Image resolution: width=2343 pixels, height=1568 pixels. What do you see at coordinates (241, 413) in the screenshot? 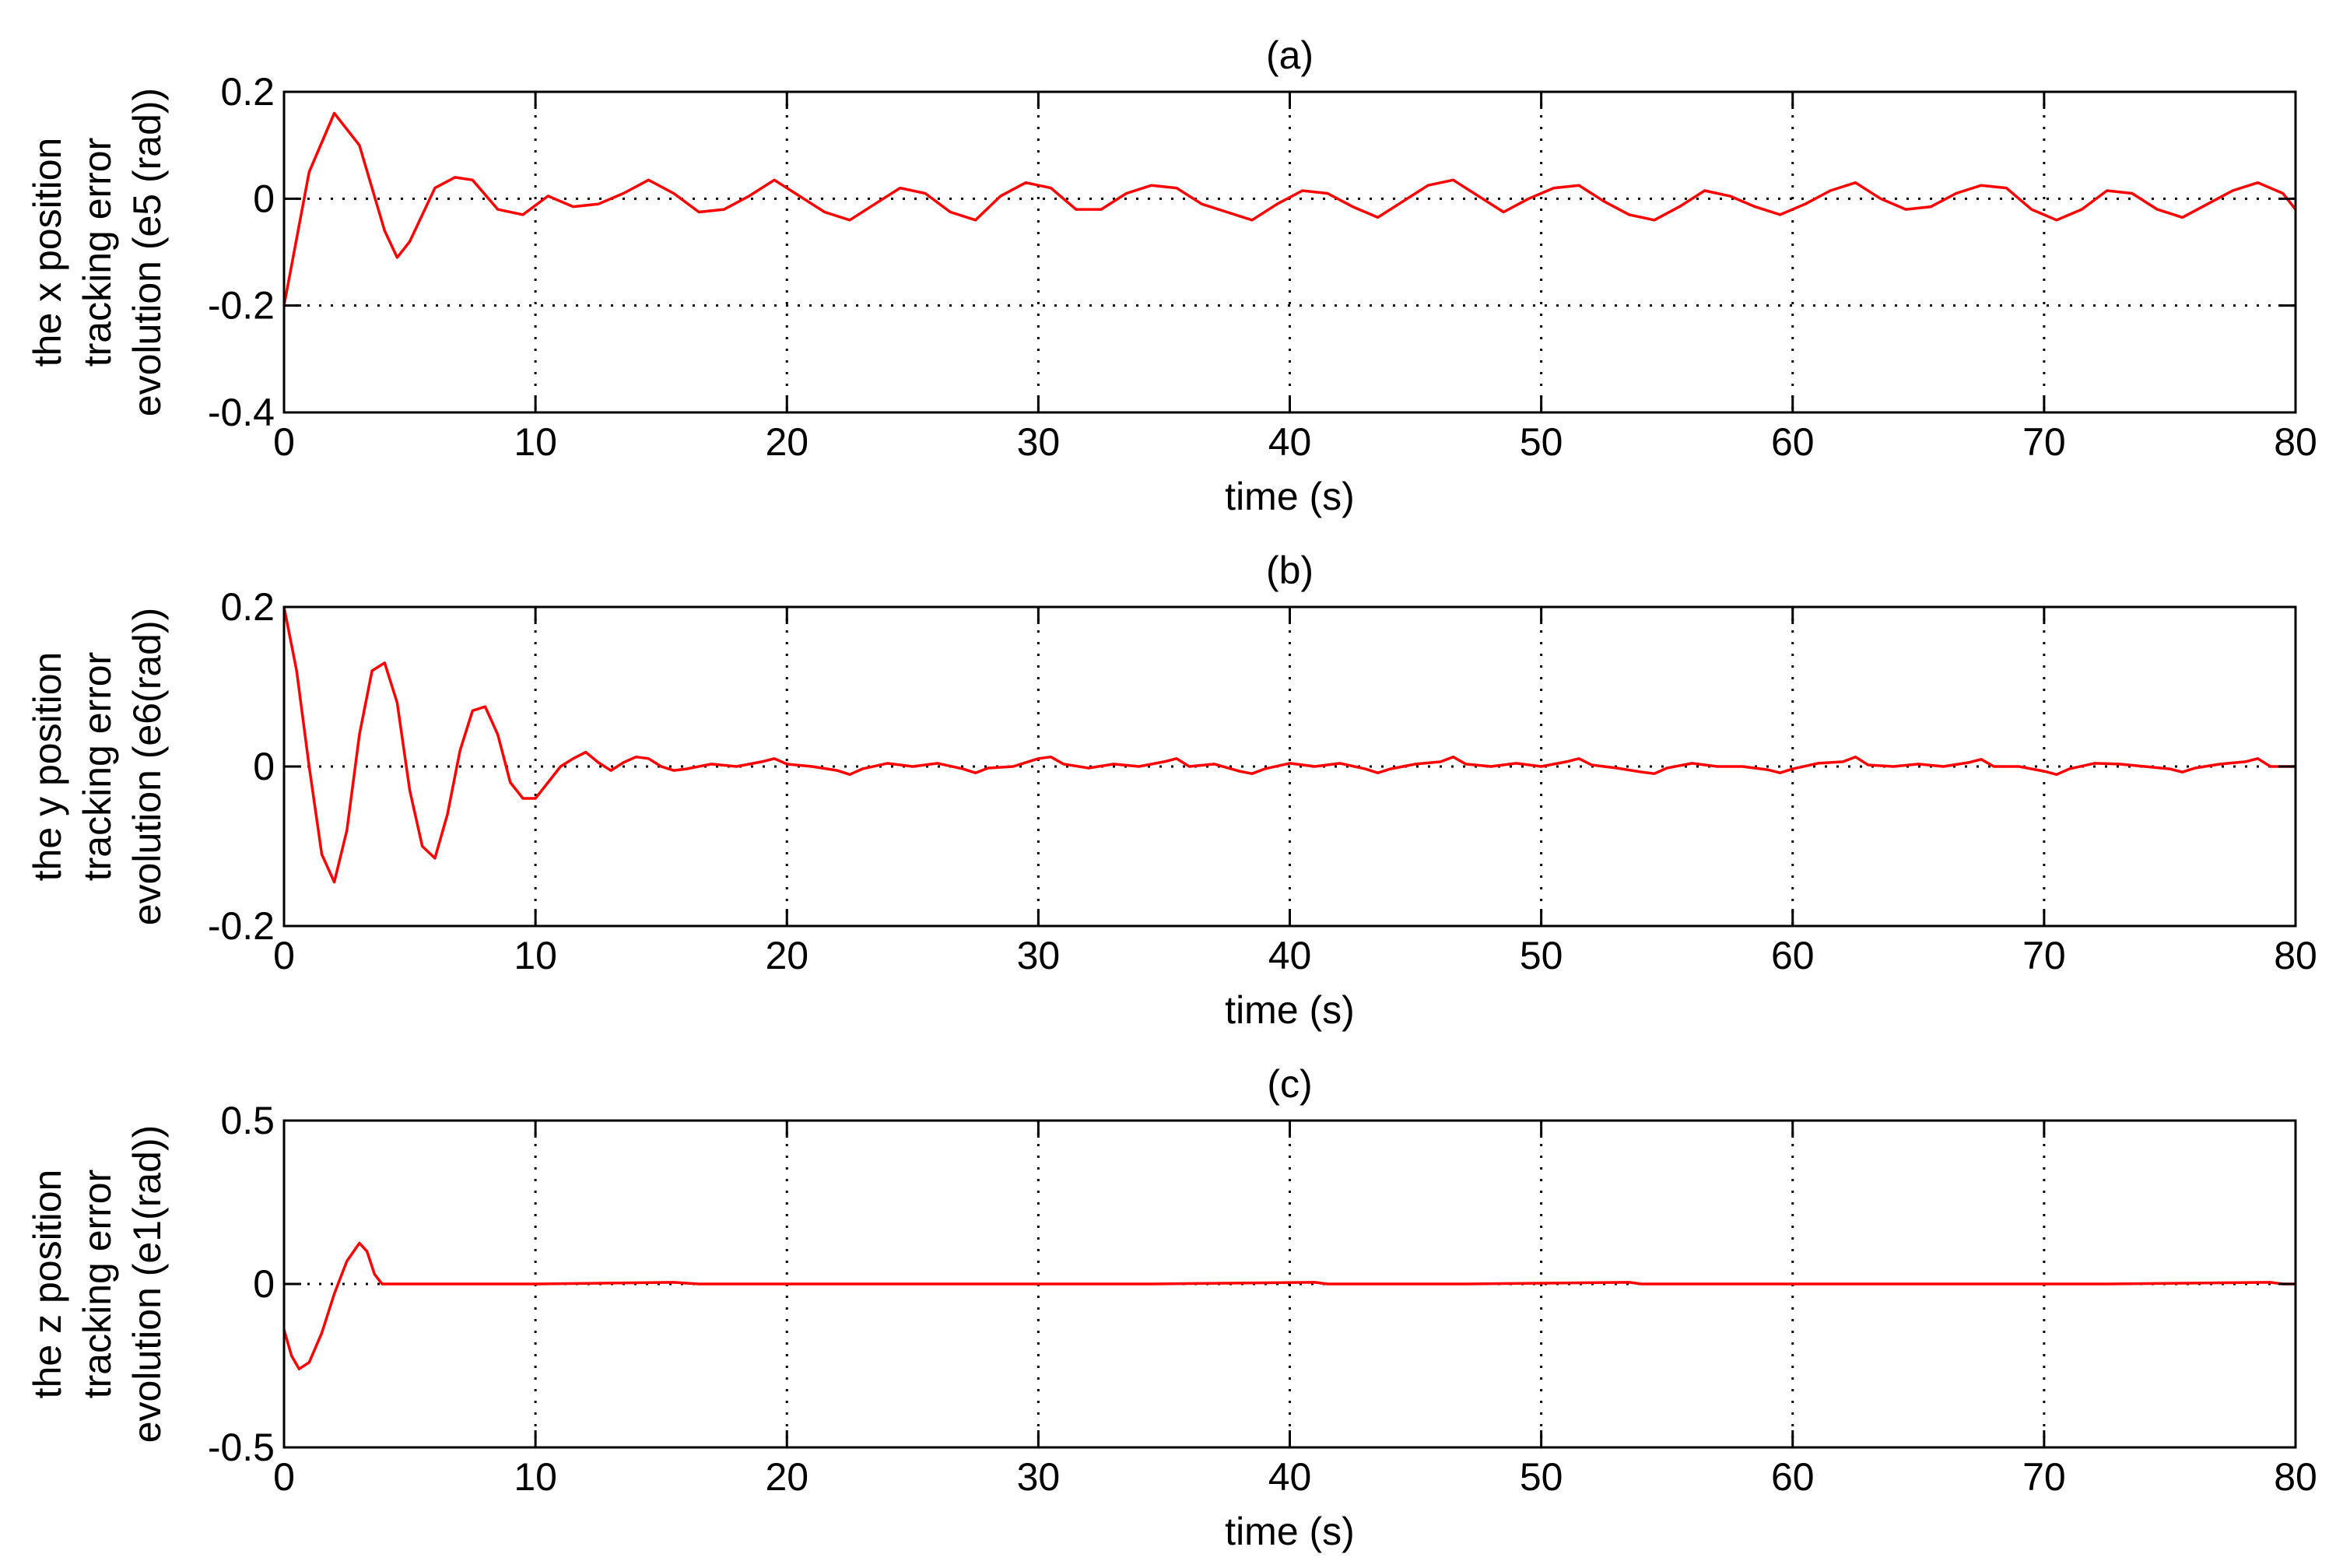
I see `y-tick-label: -0.4` at bounding box center [241, 413].